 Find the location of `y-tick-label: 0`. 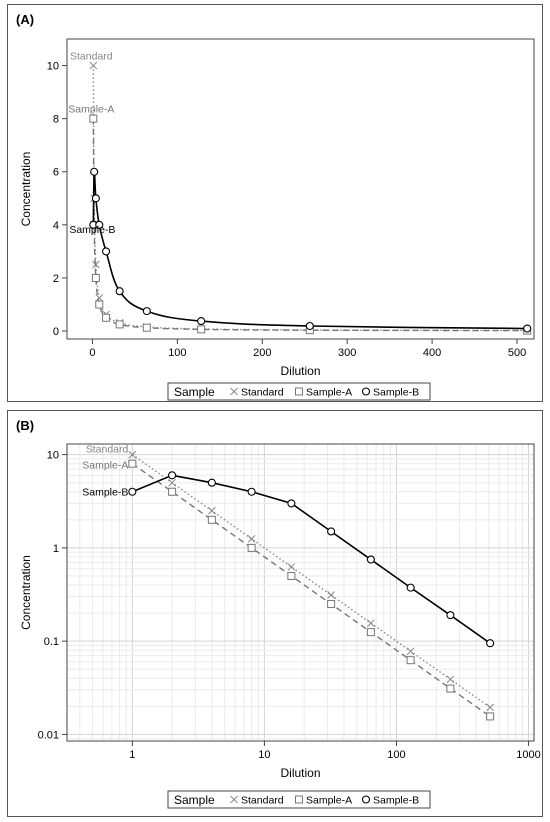

y-tick-label: 0 is located at coordinates (56, 332).